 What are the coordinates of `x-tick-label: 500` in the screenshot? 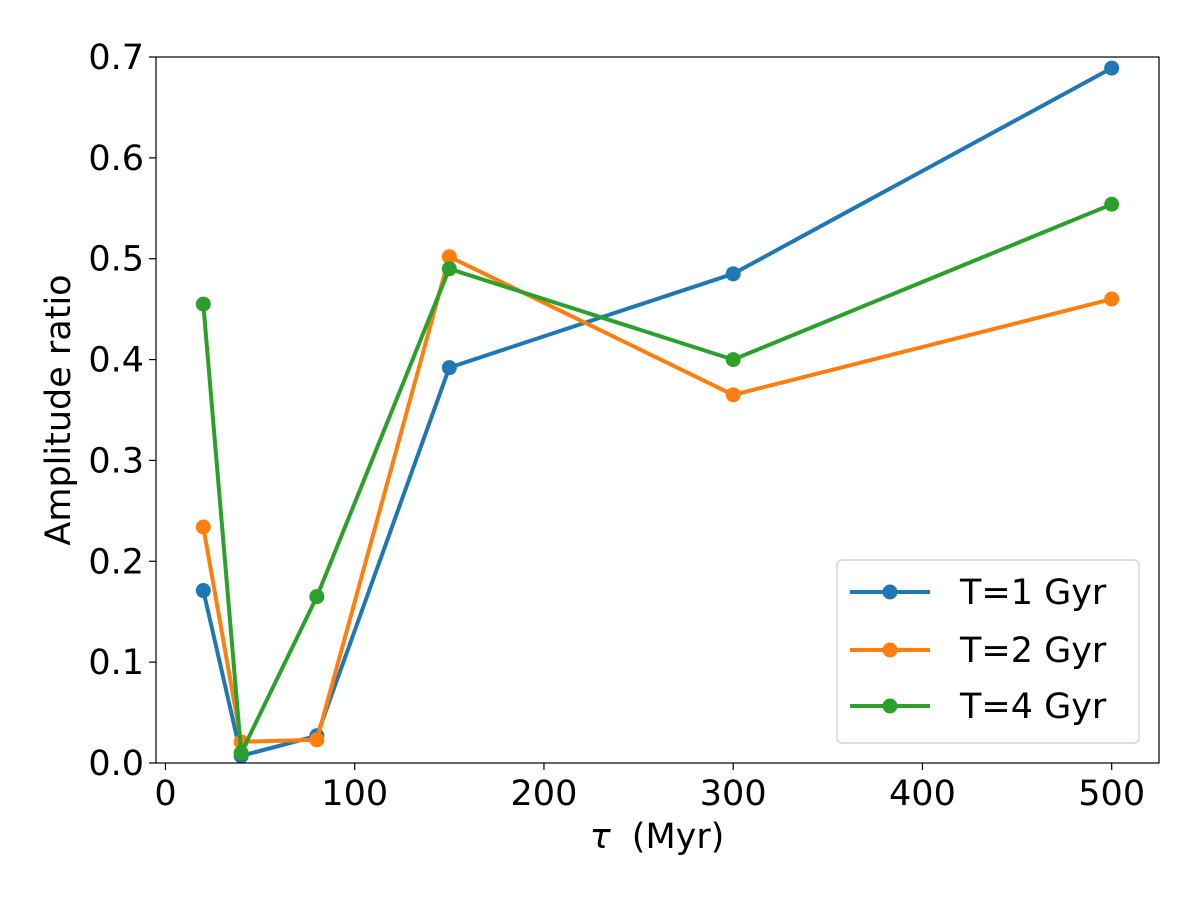 It's located at (1111, 794).